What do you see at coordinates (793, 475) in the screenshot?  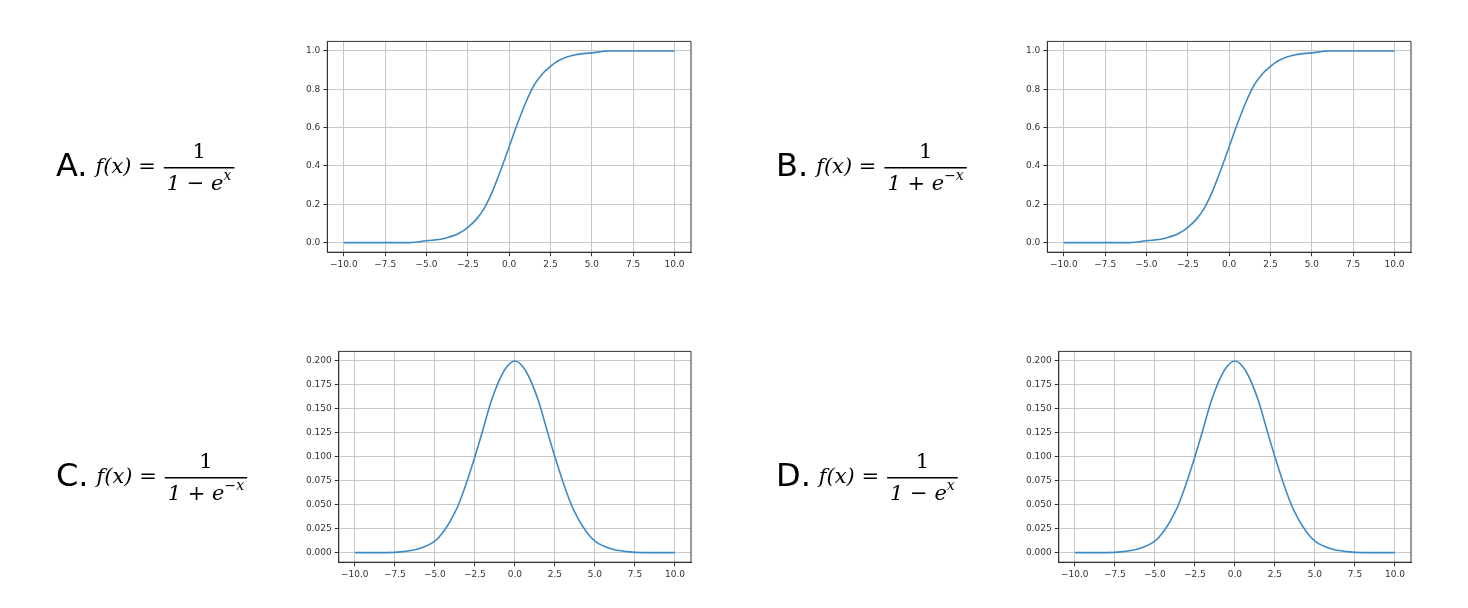 I see `text: D.` at bounding box center [793, 475].